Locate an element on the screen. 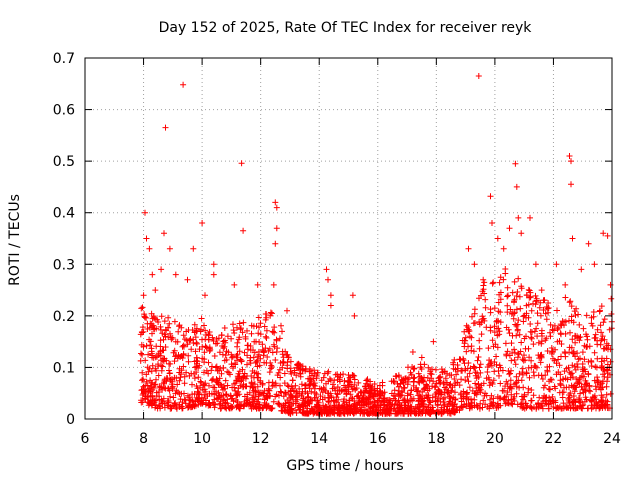 This screenshot has height=480, width=640. y-tick-label: 0.5 is located at coordinates (64, 162).